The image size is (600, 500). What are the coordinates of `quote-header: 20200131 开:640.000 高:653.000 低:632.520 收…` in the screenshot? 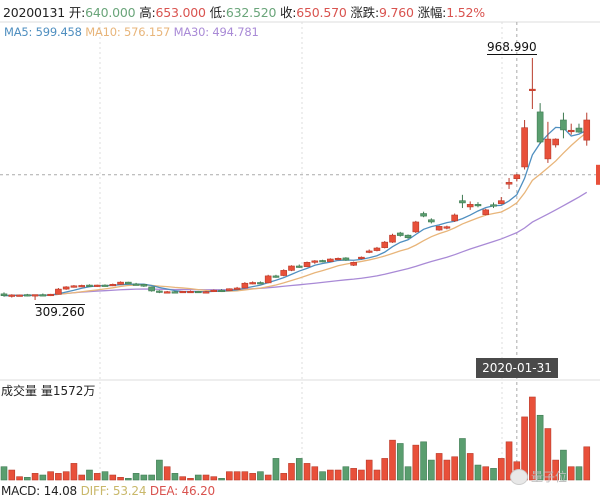 It's located at (244, 11).